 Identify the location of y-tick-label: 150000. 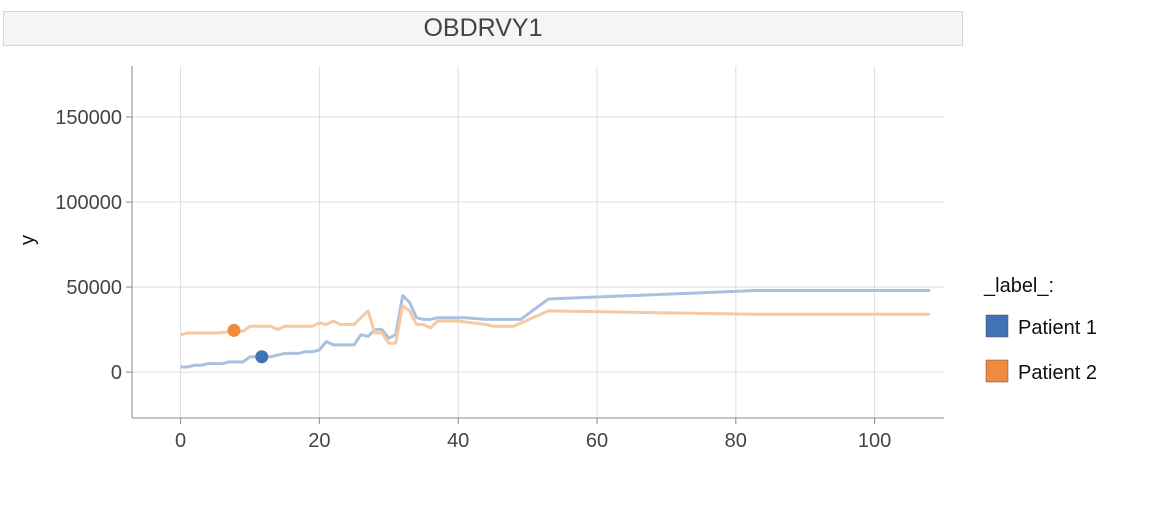
(88, 118).